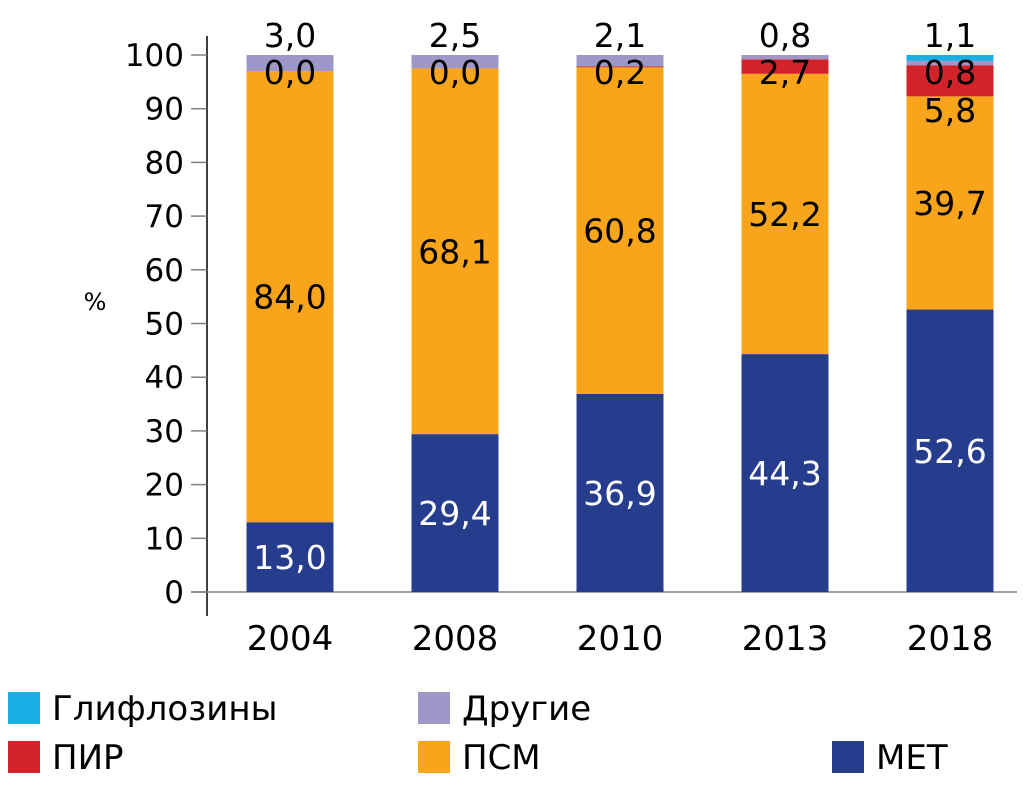 The width and height of the screenshot is (1033, 788). I want to click on x-tick-label: 2004, so click(290, 639).